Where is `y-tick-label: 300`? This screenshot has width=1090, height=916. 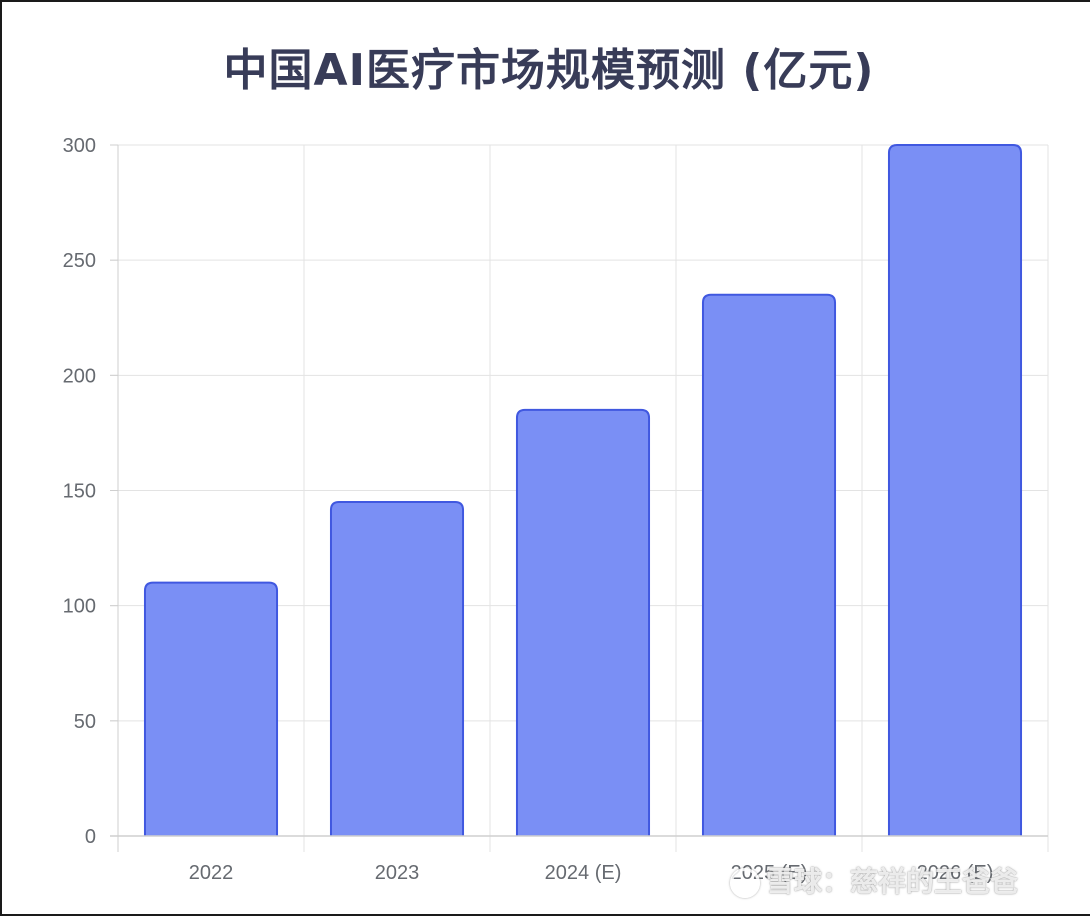
y-tick-label: 300 is located at coordinates (79, 146).